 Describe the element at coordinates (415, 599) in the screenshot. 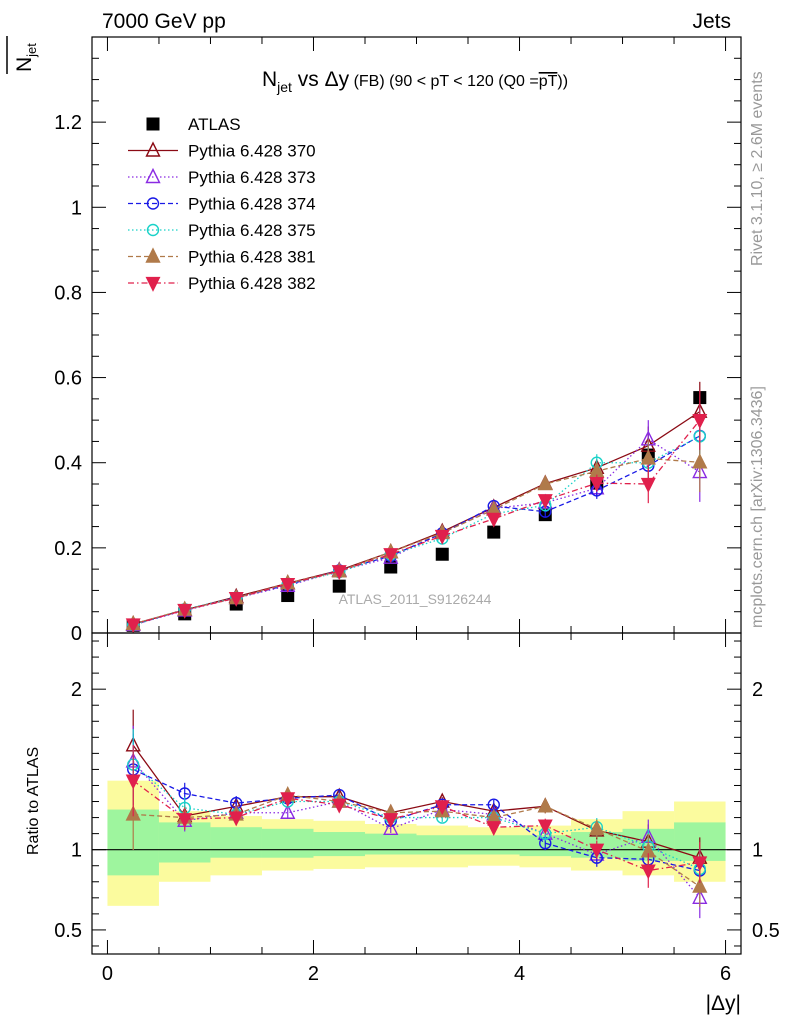

I see `watermark: ATLAS_2011_S9126244` at that location.